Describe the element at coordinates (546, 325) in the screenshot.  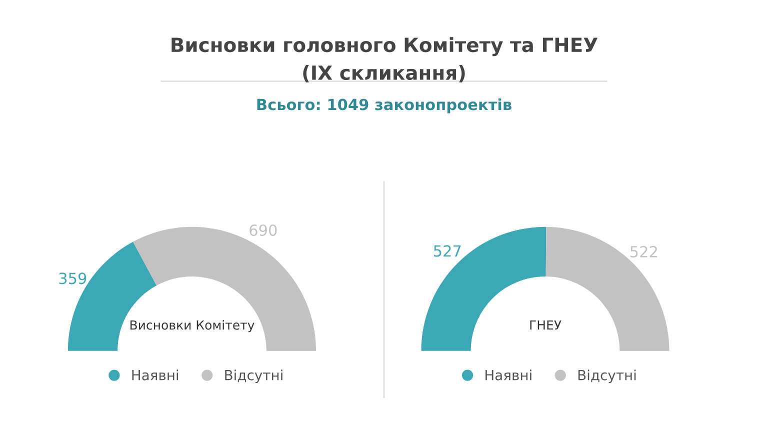
I see `text: ГНЕУ` at that location.